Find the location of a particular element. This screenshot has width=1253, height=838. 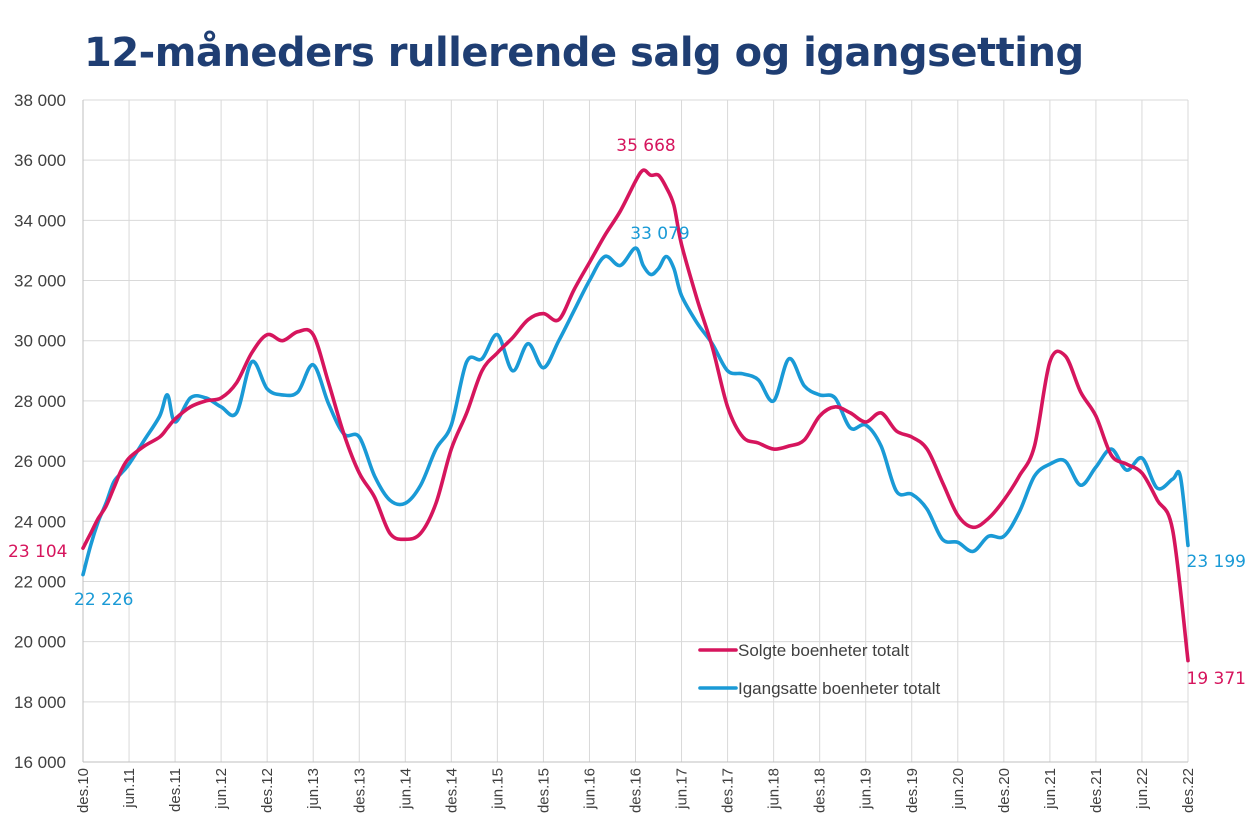

y-tick-label: 36 000 is located at coordinates (40, 160).